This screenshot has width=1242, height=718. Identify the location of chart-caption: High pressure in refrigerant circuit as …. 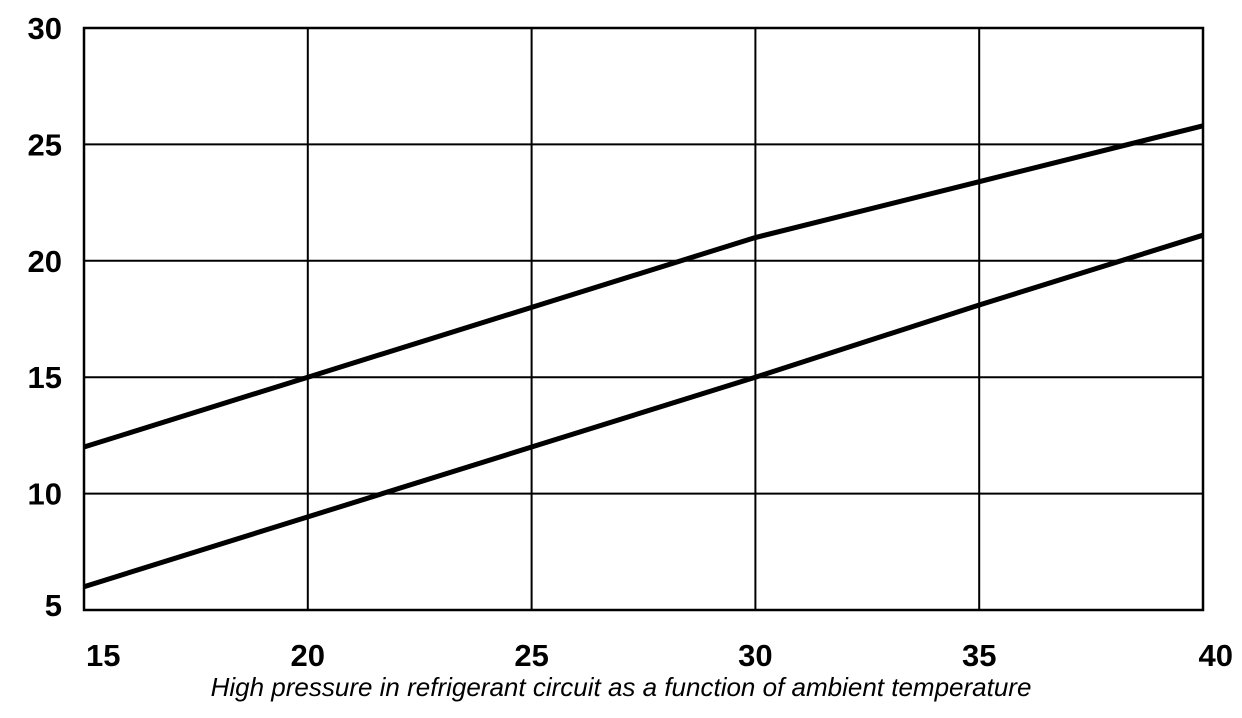
(621, 687).